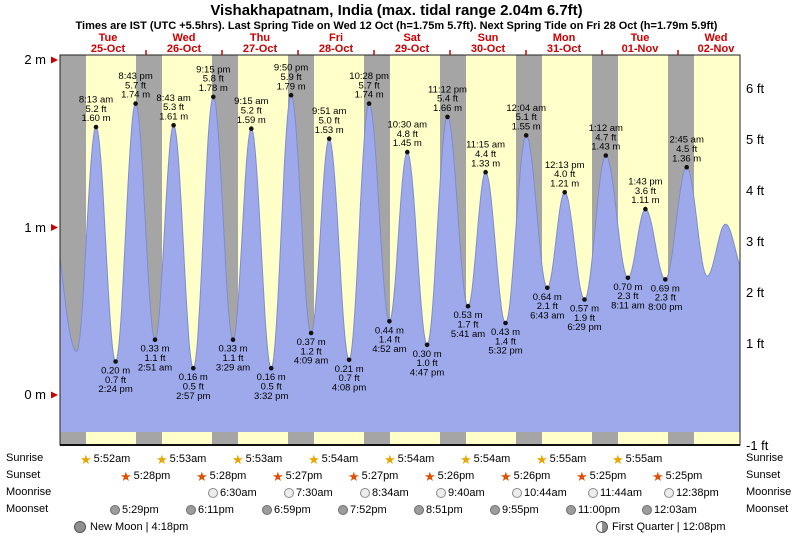  I want to click on tide-high-label: 12:13 pm 4.0 ft 1.21 m, so click(565, 175).